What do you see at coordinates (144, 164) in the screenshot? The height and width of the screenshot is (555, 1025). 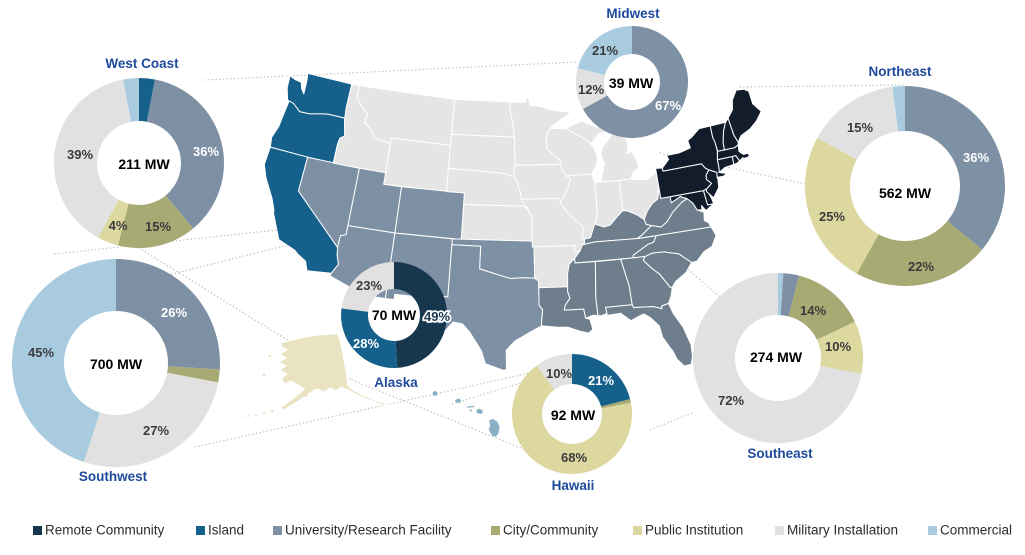 I see `svg-text: 211 MW` at bounding box center [144, 164].